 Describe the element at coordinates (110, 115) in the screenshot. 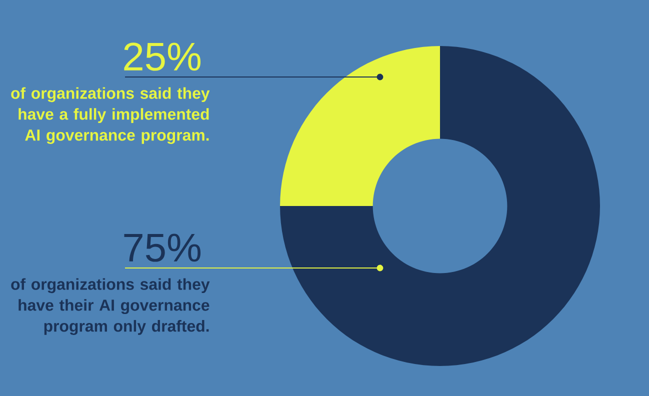

I see `slice-label: of organizations said they have a fully implemented AI governance program.` at that location.